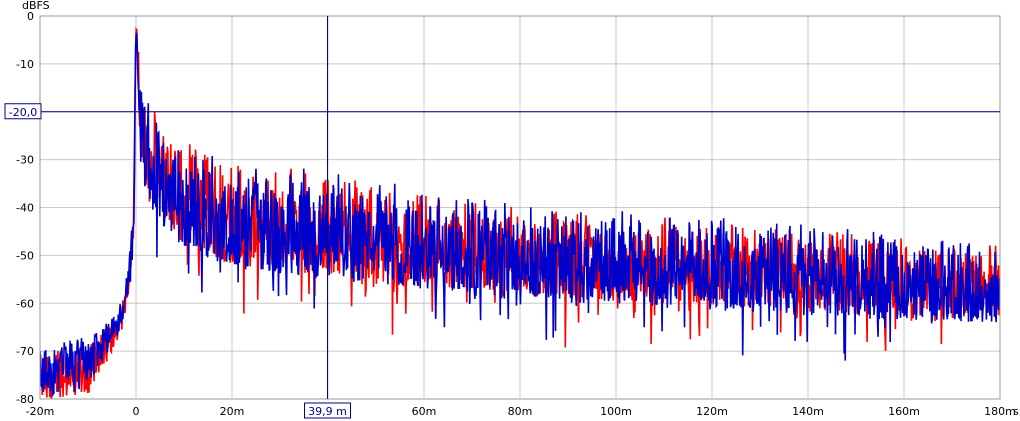 This screenshot has height=421, width=1020. I want to click on y-tick-label: -10, so click(25, 64).